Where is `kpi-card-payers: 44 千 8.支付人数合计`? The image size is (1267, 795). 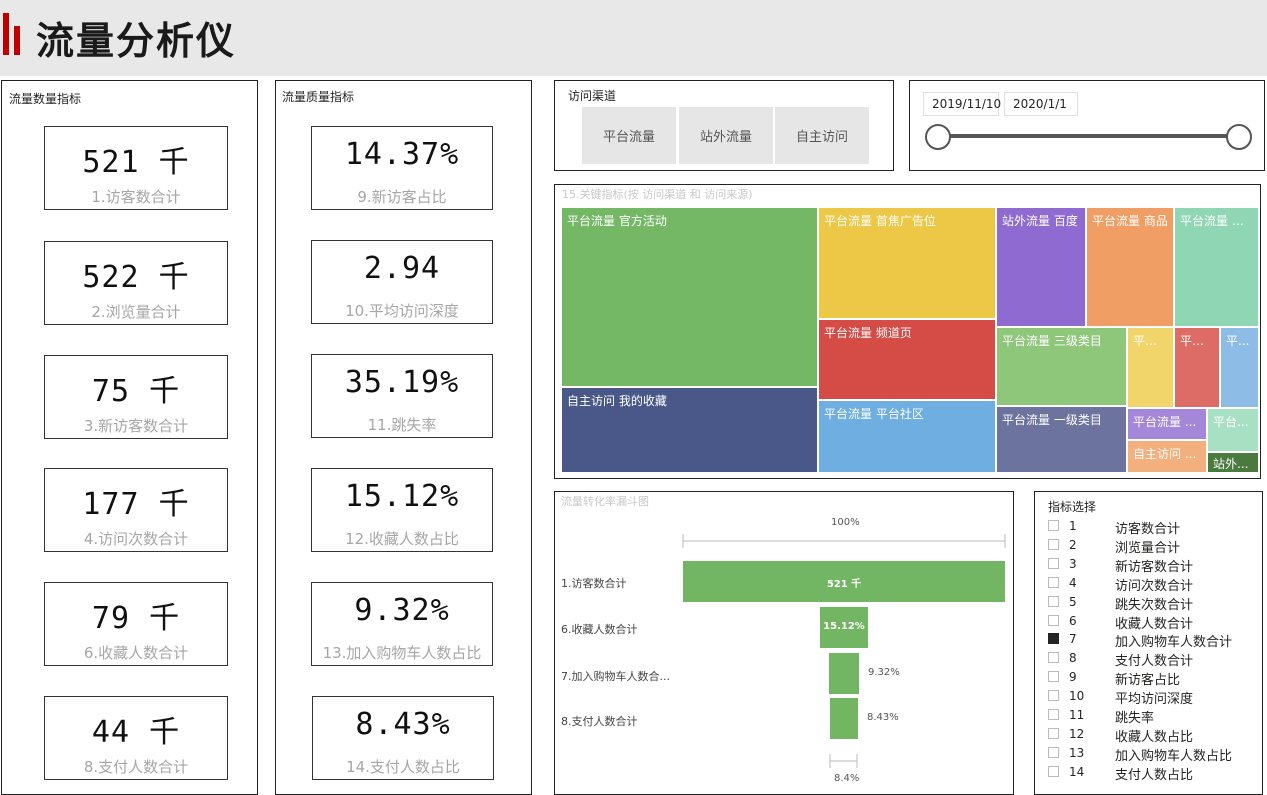
kpi-card-payers: 44 千 8.支付人数合计 is located at coordinates (136, 738).